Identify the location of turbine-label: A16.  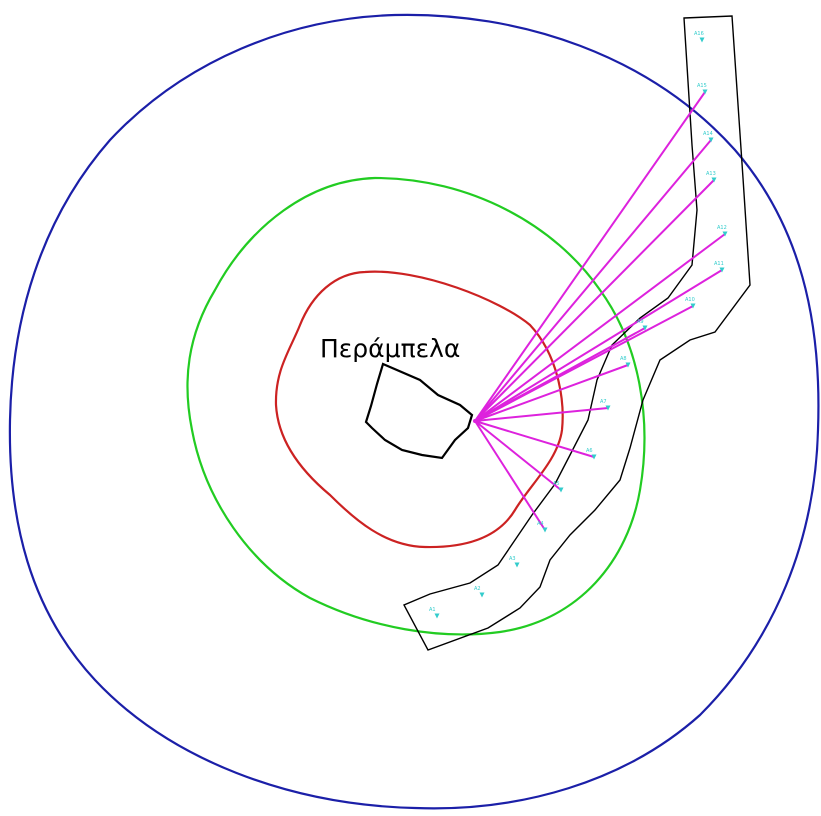
(699, 34).